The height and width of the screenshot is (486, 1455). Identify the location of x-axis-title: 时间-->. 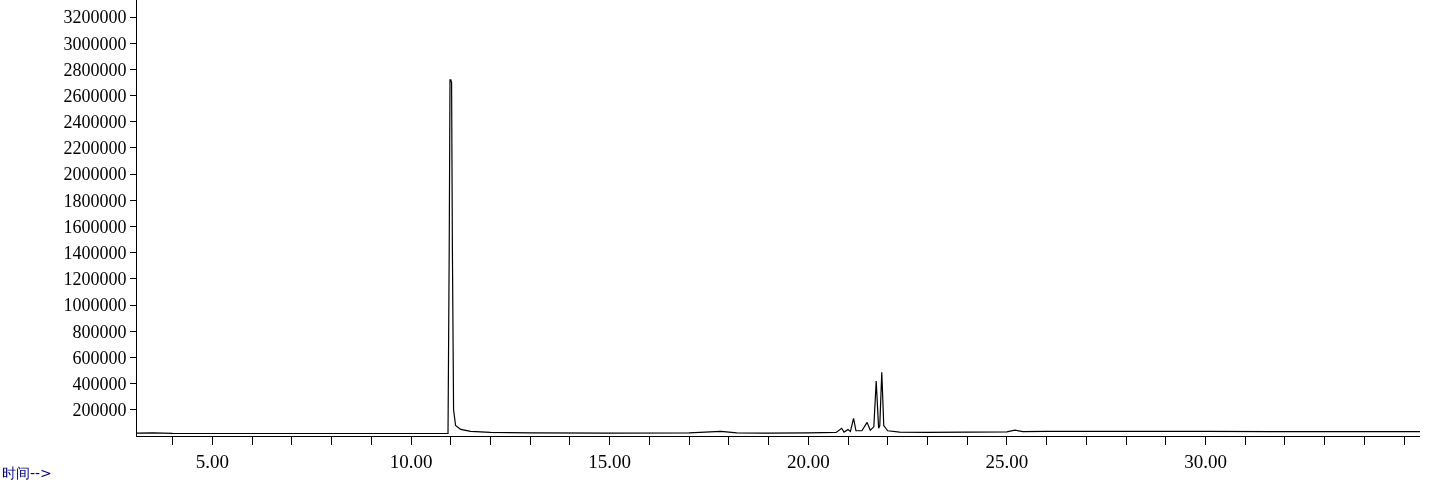
(27, 473).